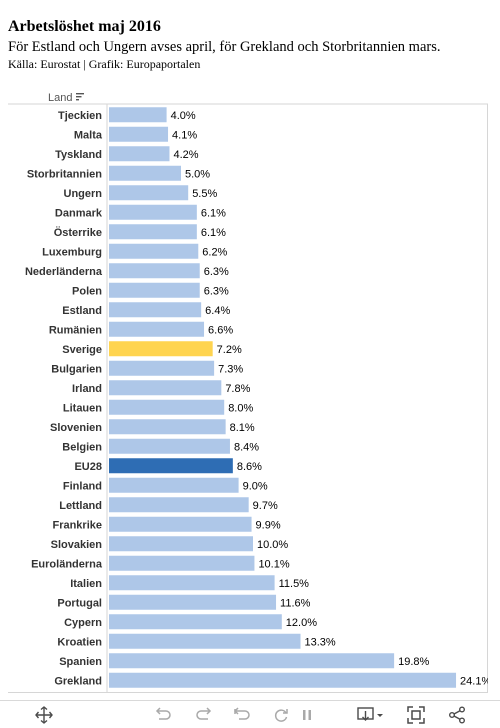 This screenshot has width=500, height=728. I want to click on undo-icon, so click(163, 715).